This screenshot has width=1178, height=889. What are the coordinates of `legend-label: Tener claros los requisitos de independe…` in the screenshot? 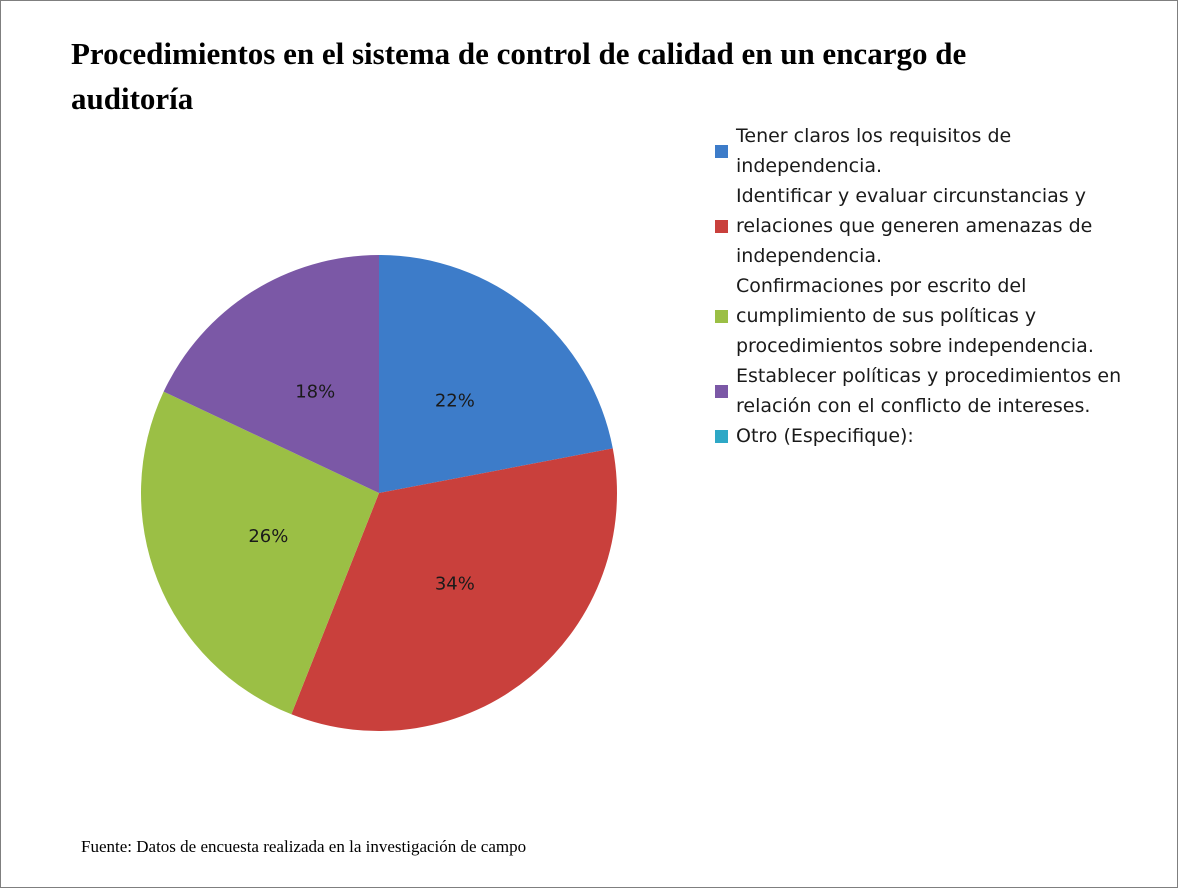 It's located at (874, 151).